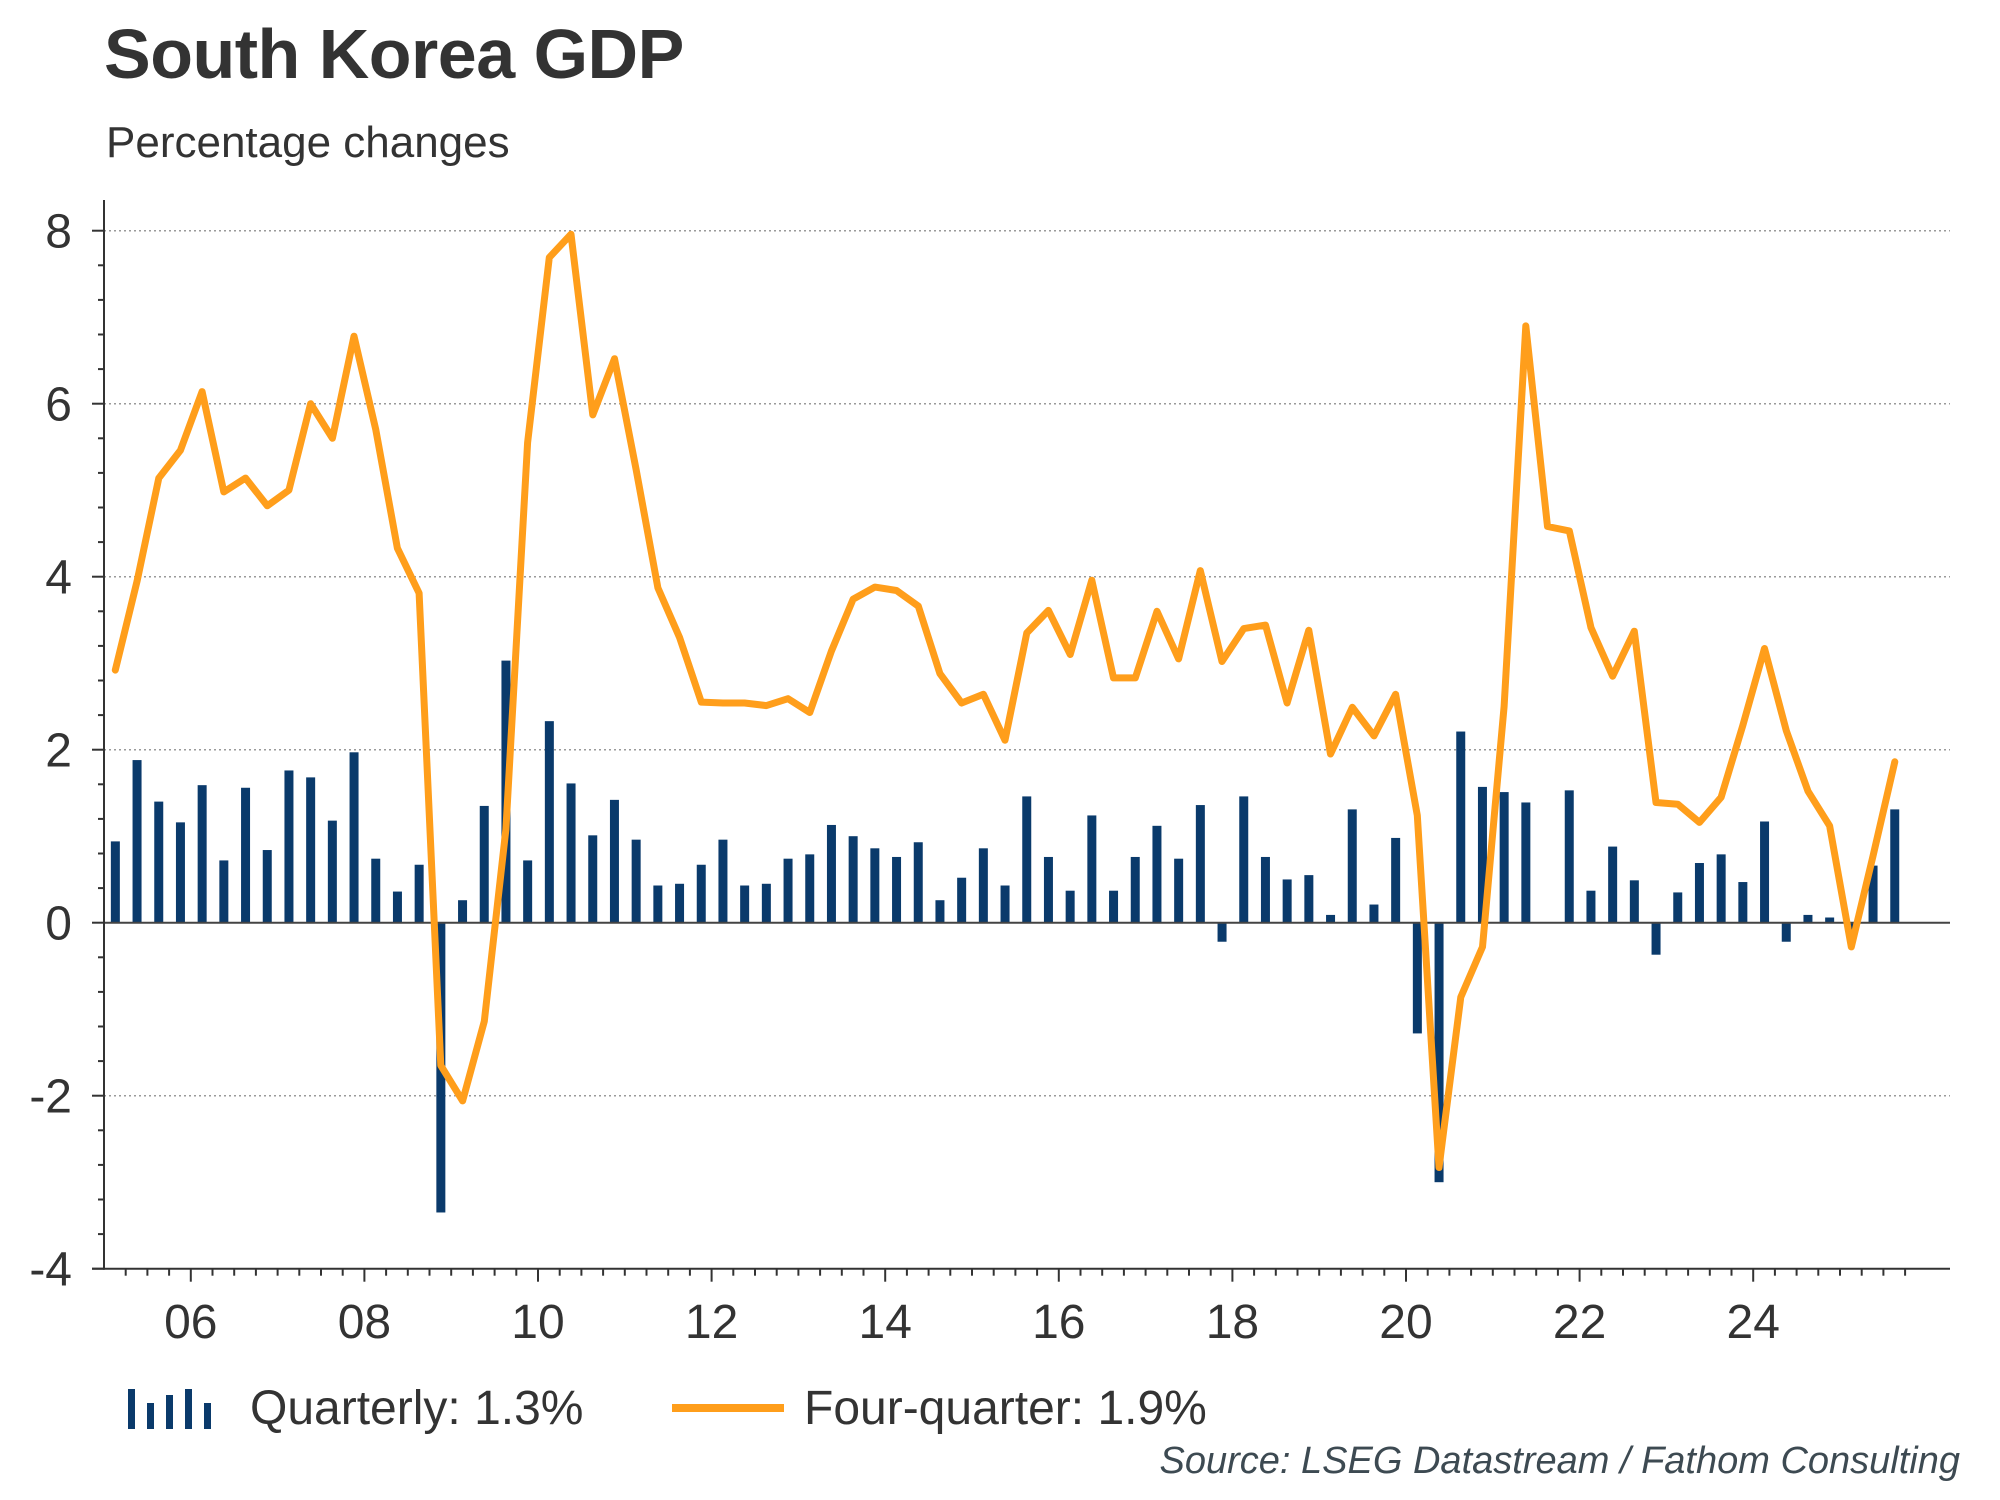 The width and height of the screenshot is (2000, 1500). I want to click on y-tick-label: 4, so click(58, 578).